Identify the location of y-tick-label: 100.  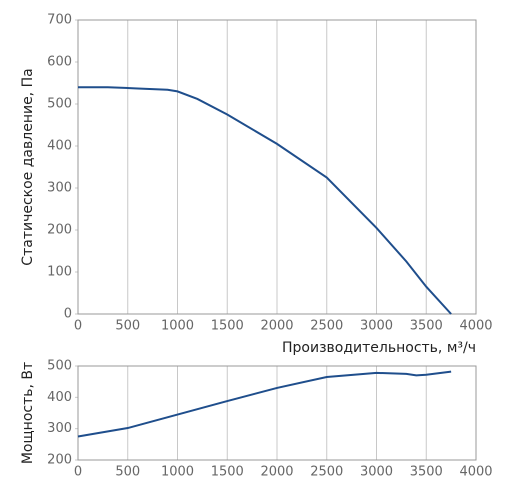
(59, 272).